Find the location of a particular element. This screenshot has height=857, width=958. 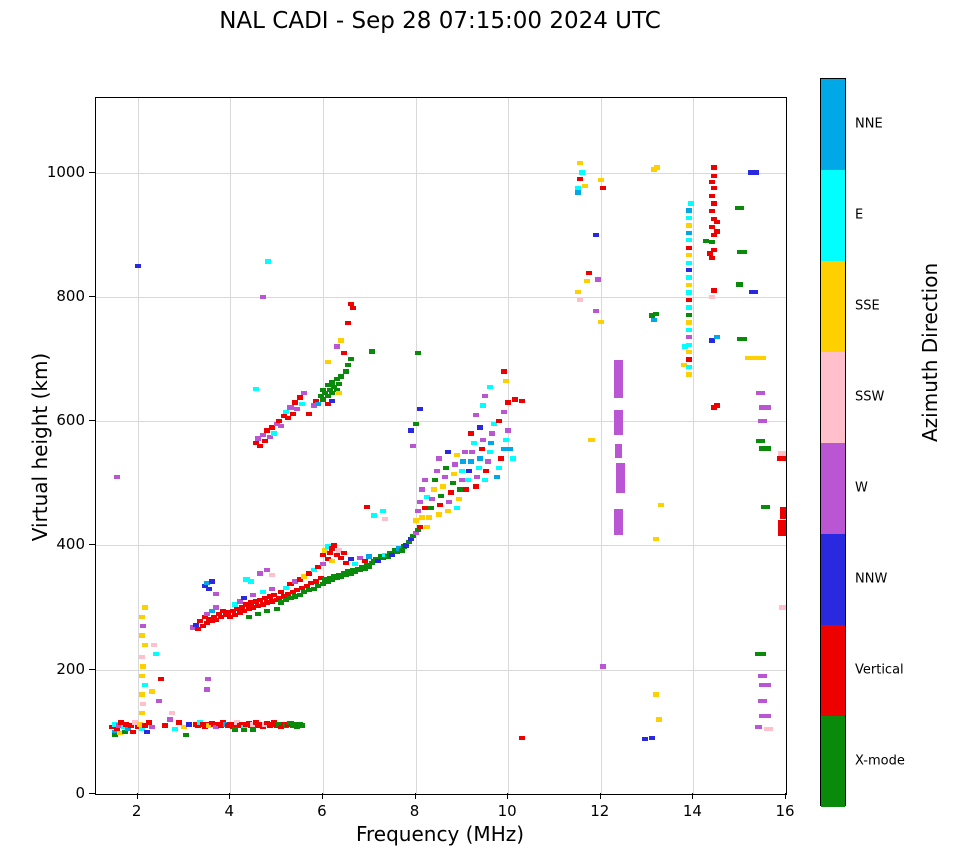

x-tickmark is located at coordinates (137, 796).